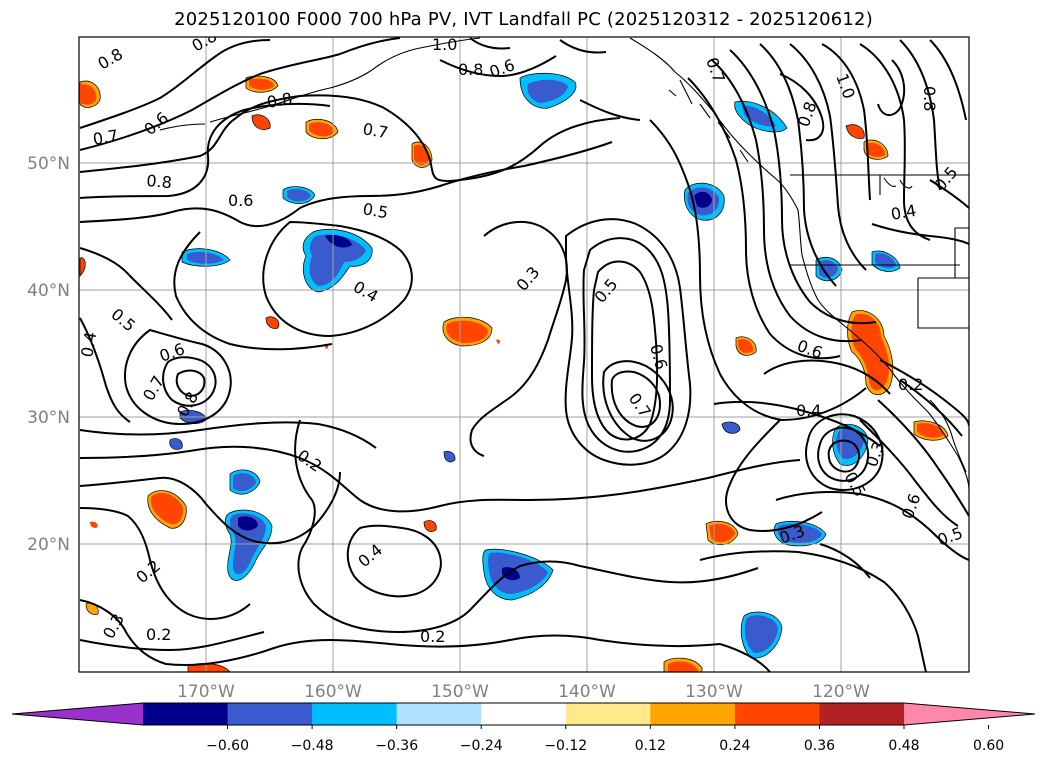 This screenshot has width=1047, height=765. I want to click on lon-label-130w: 130°W, so click(714, 692).